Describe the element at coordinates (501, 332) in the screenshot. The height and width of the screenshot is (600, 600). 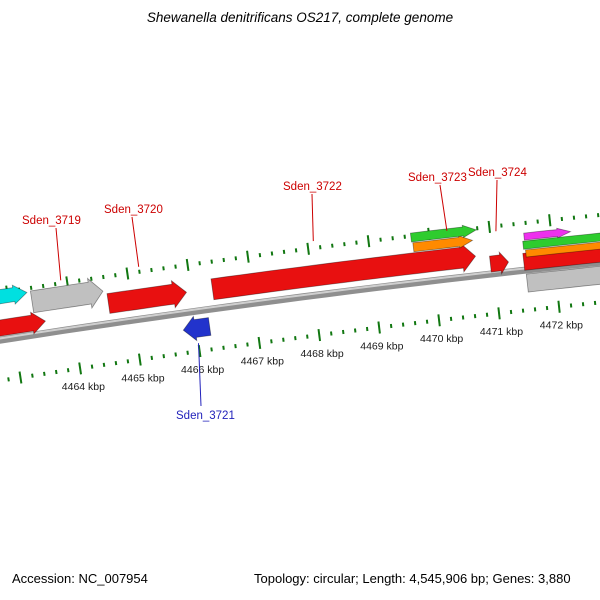
I see `ruler-label: 4471 kbp` at that location.